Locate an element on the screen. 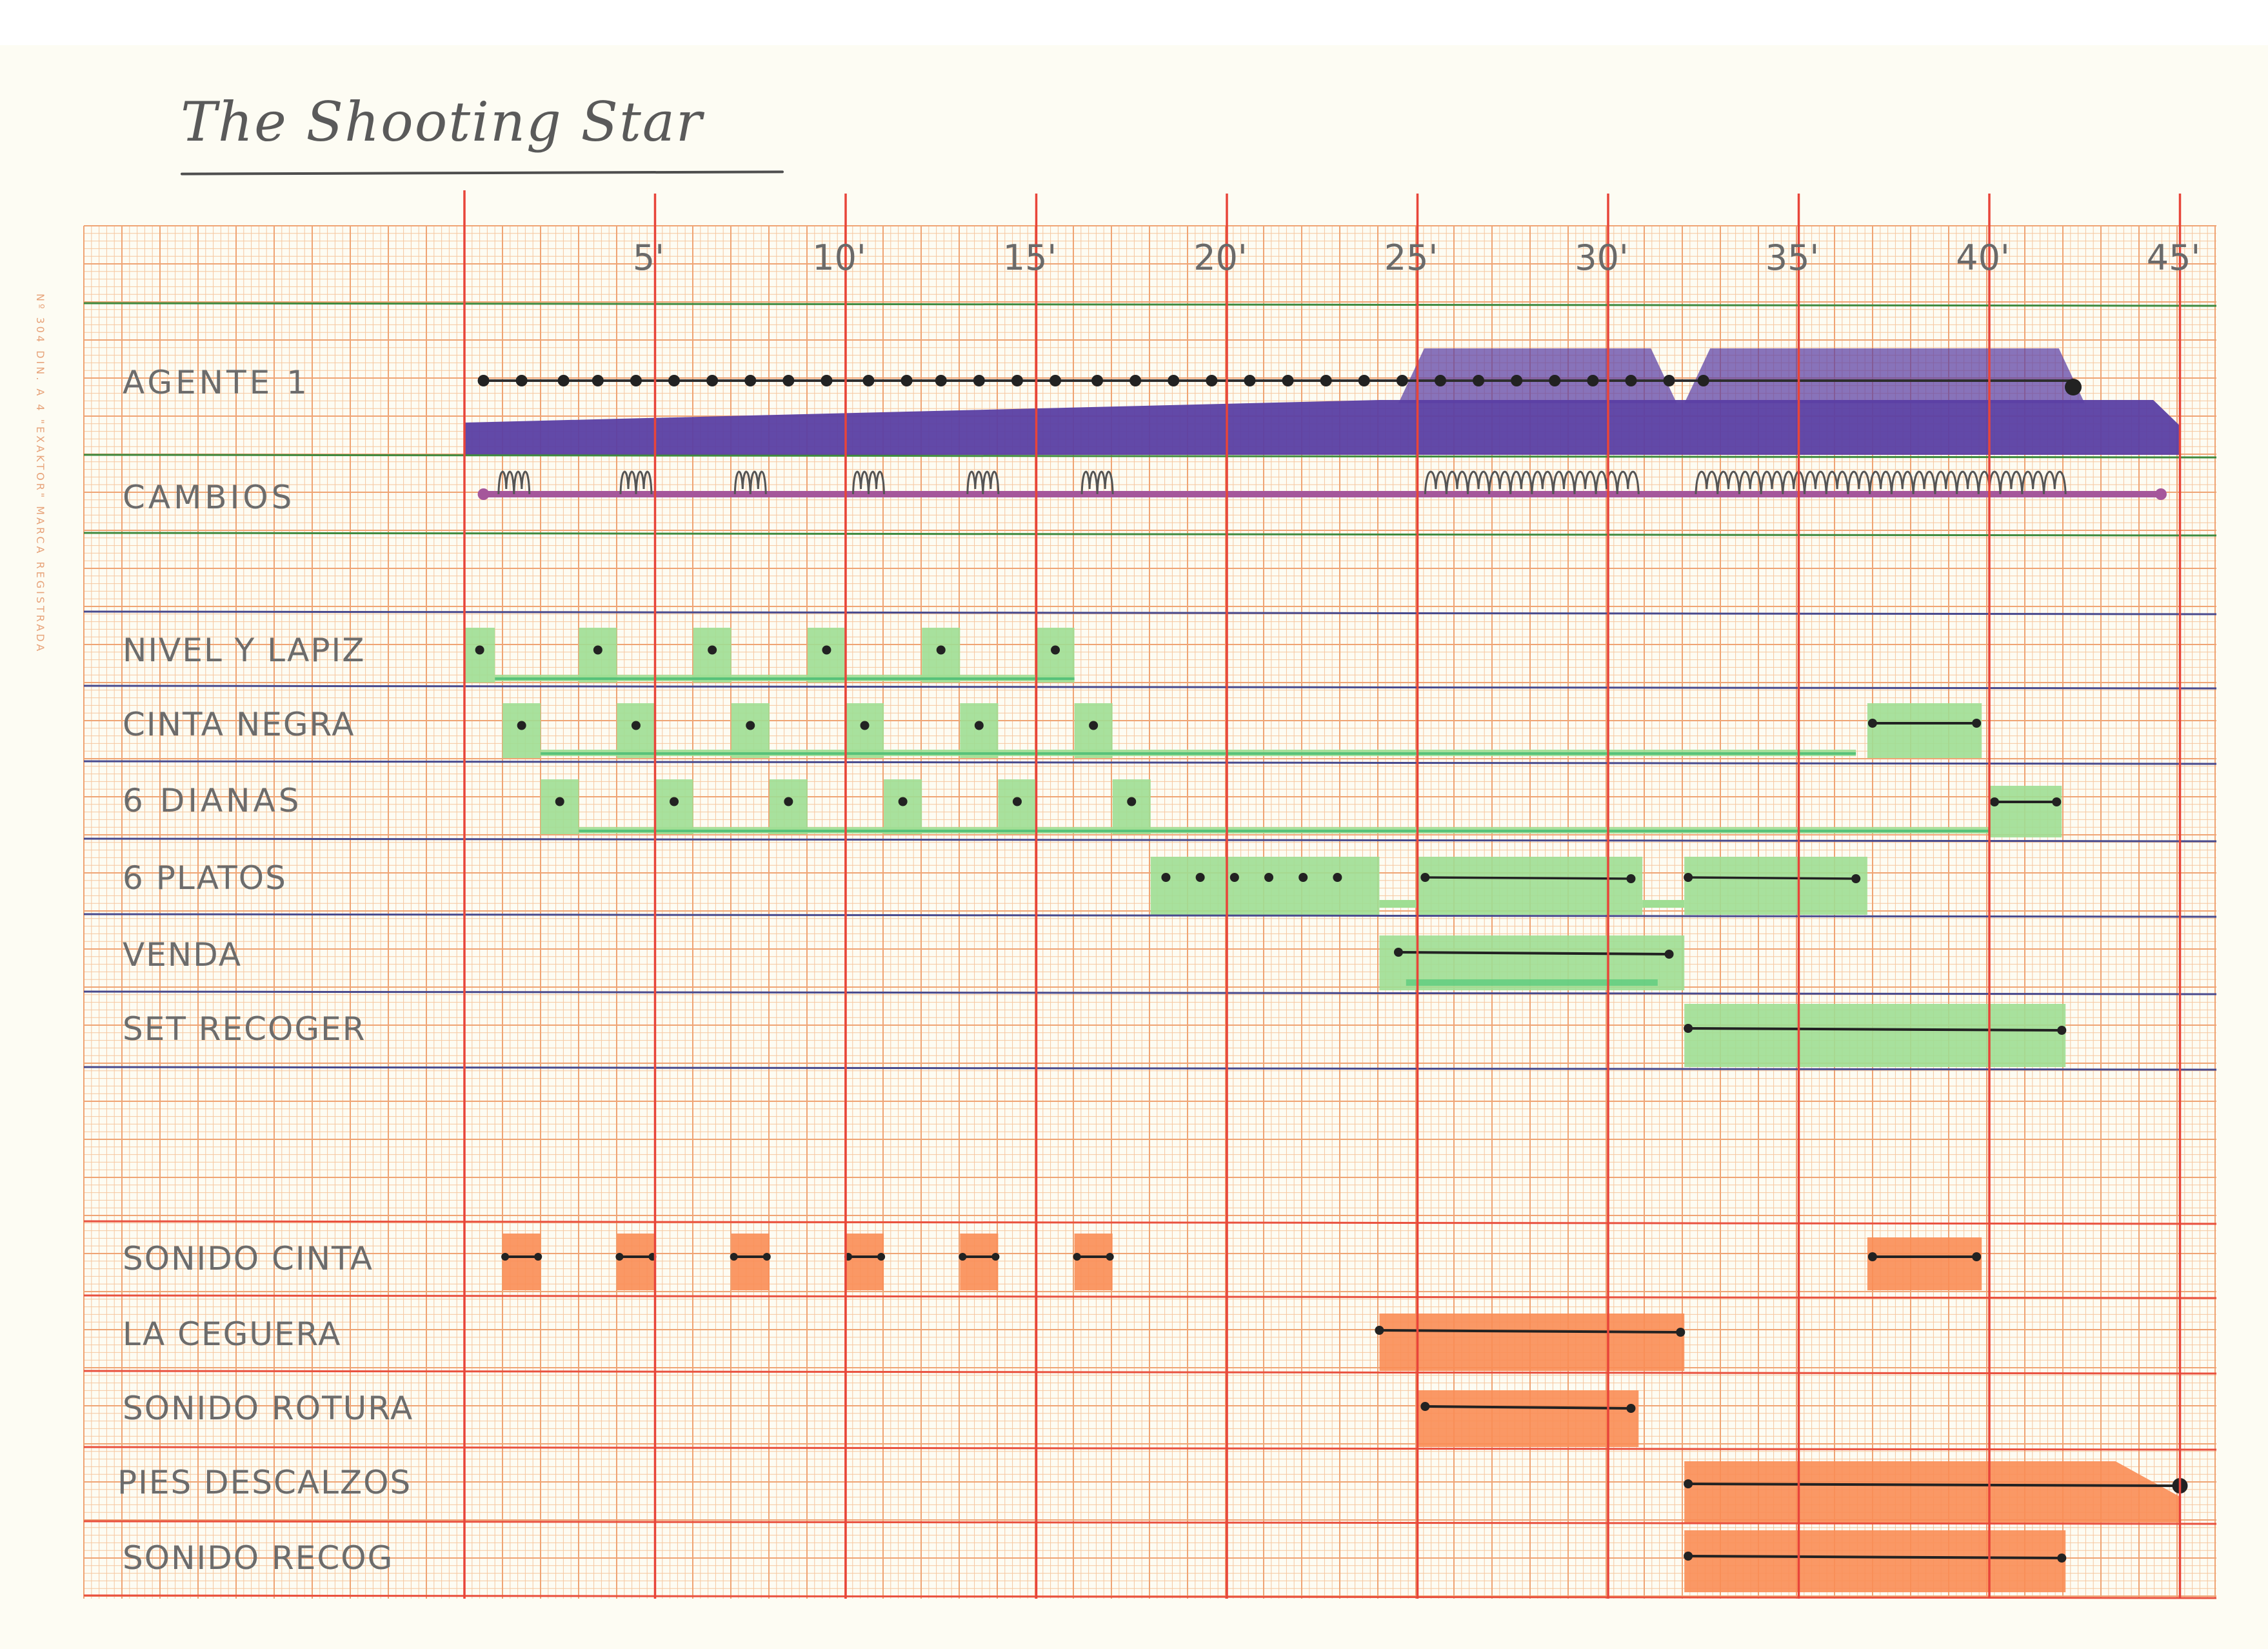 This screenshot has width=2268, height=1649. dianas-seg-dot is located at coordinates (2057, 801).